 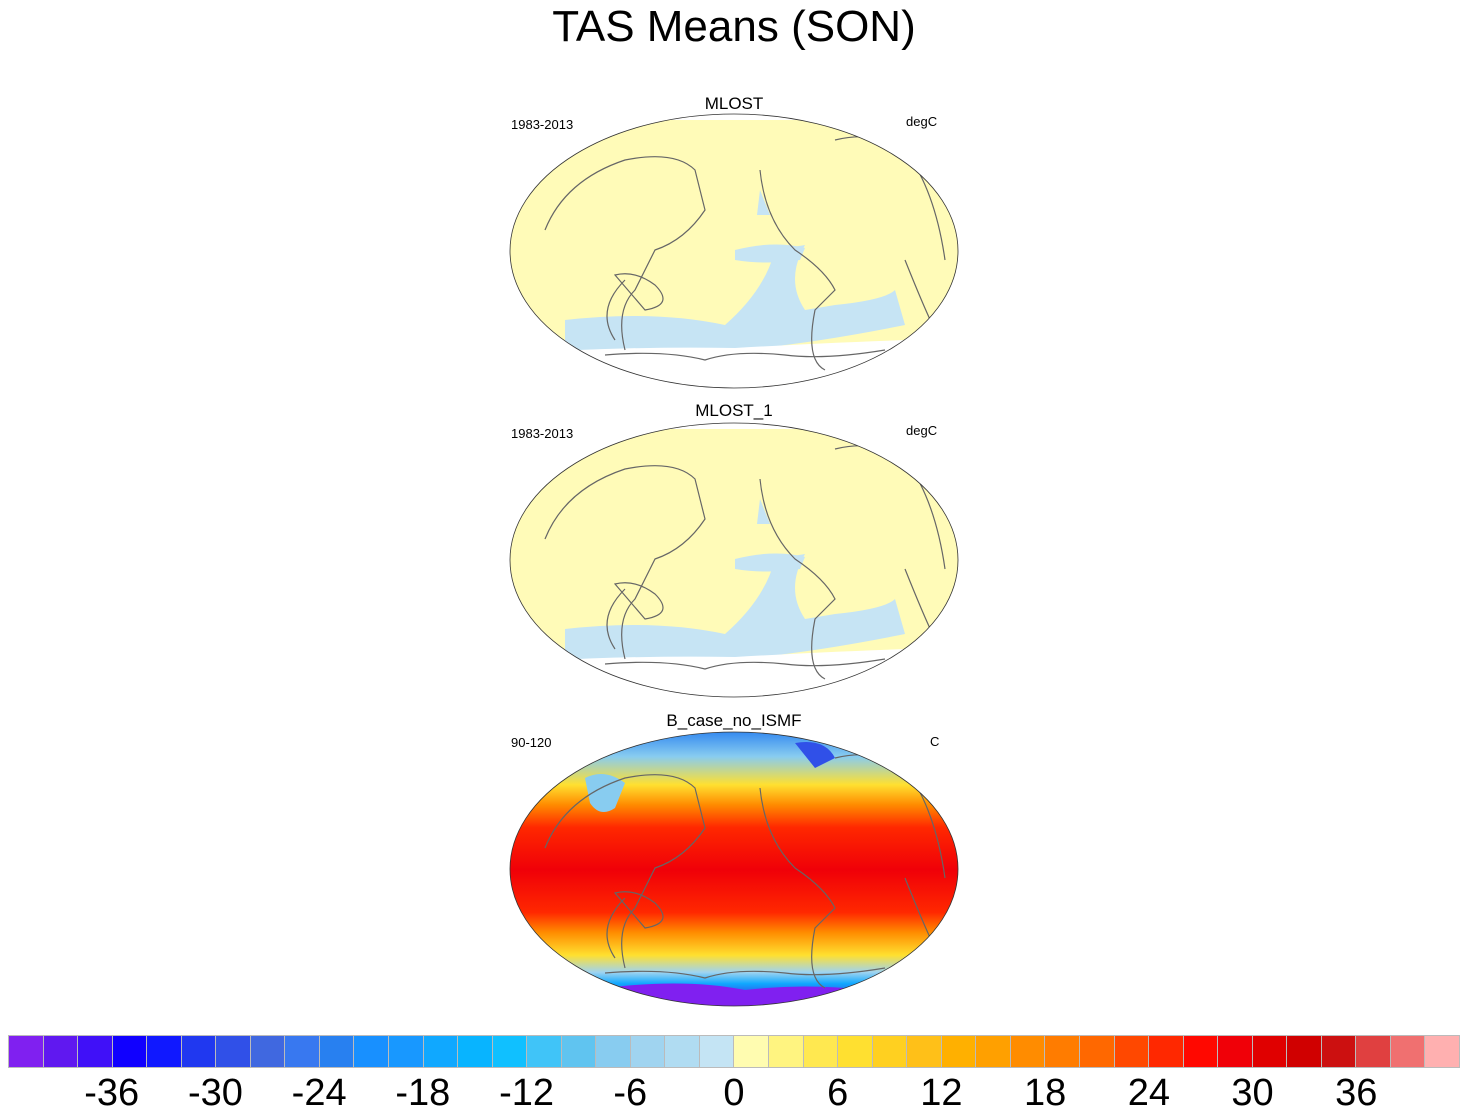 What do you see at coordinates (734, 720) in the screenshot?
I see `panel-title: B_case_no_ISMF` at bounding box center [734, 720].